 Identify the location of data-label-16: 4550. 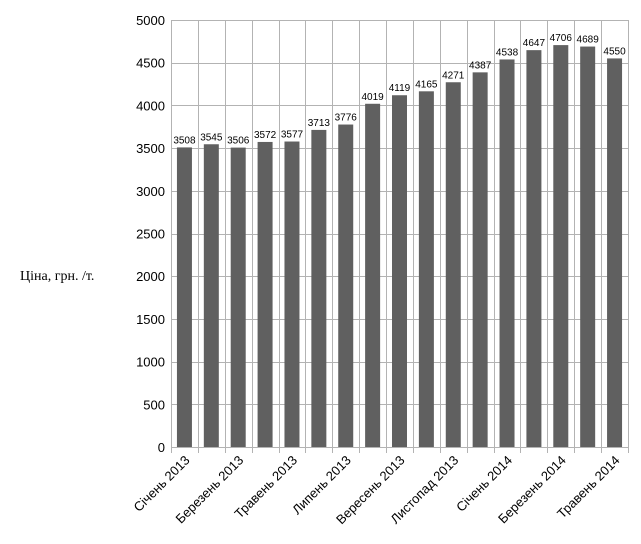
(614, 51).